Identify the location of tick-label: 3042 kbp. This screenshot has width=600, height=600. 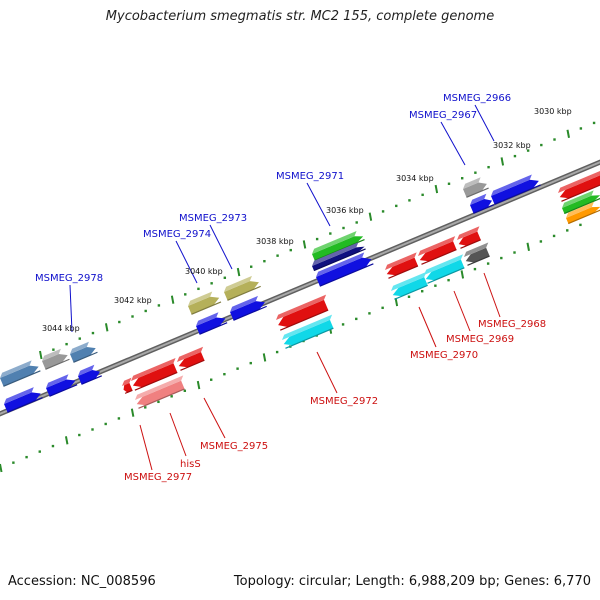
(133, 300).